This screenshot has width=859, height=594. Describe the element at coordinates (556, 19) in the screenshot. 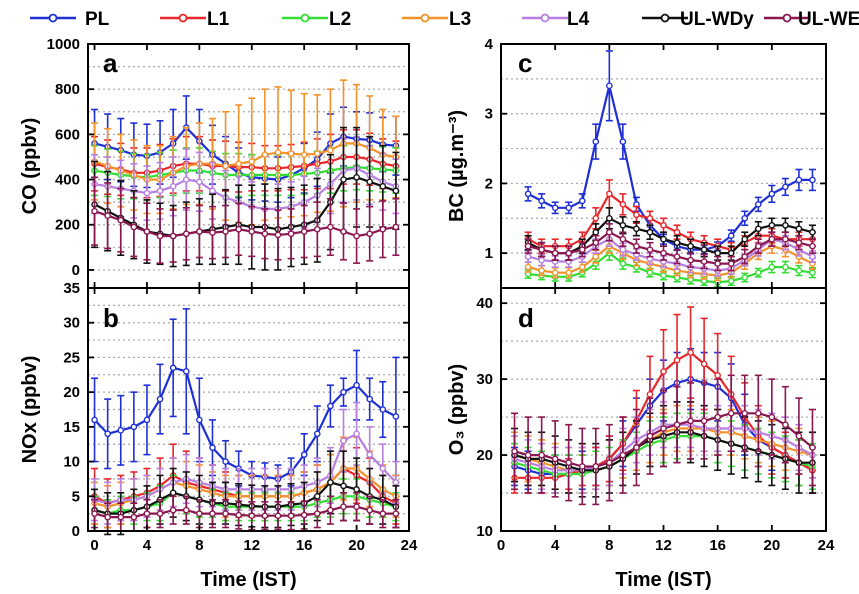

I see `legend-item-l4: L4` at that location.